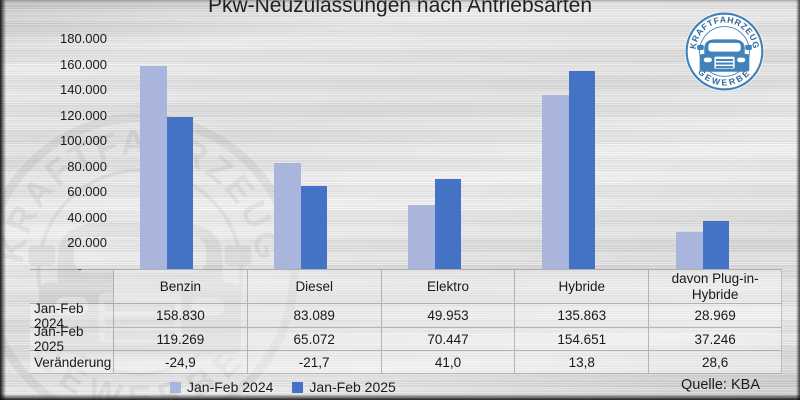 The width and height of the screenshot is (800, 400). I want to click on table-value-cell: 13,8, so click(581, 362).